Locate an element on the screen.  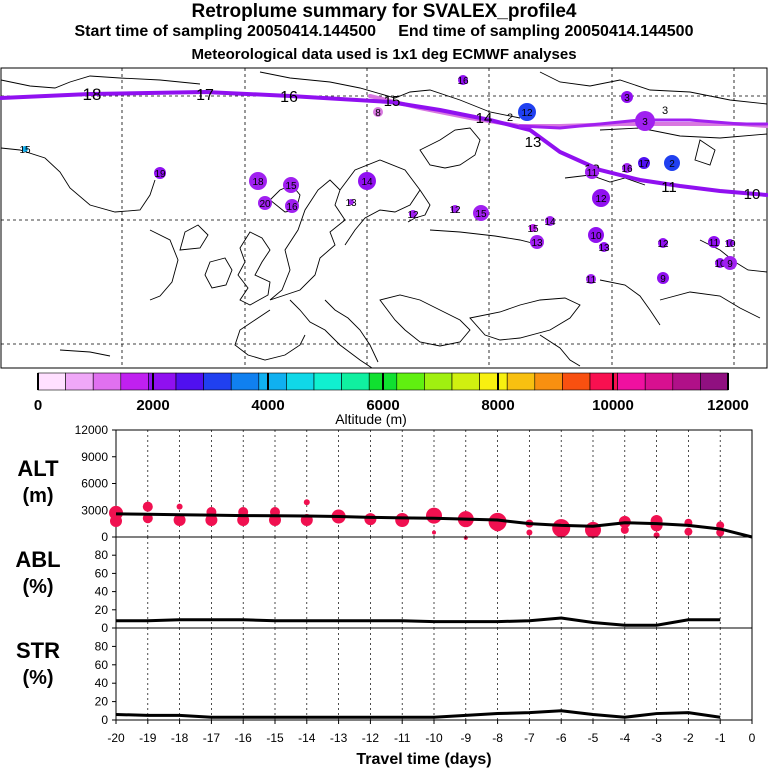
x-tick-label: -12 is located at coordinates (371, 738).